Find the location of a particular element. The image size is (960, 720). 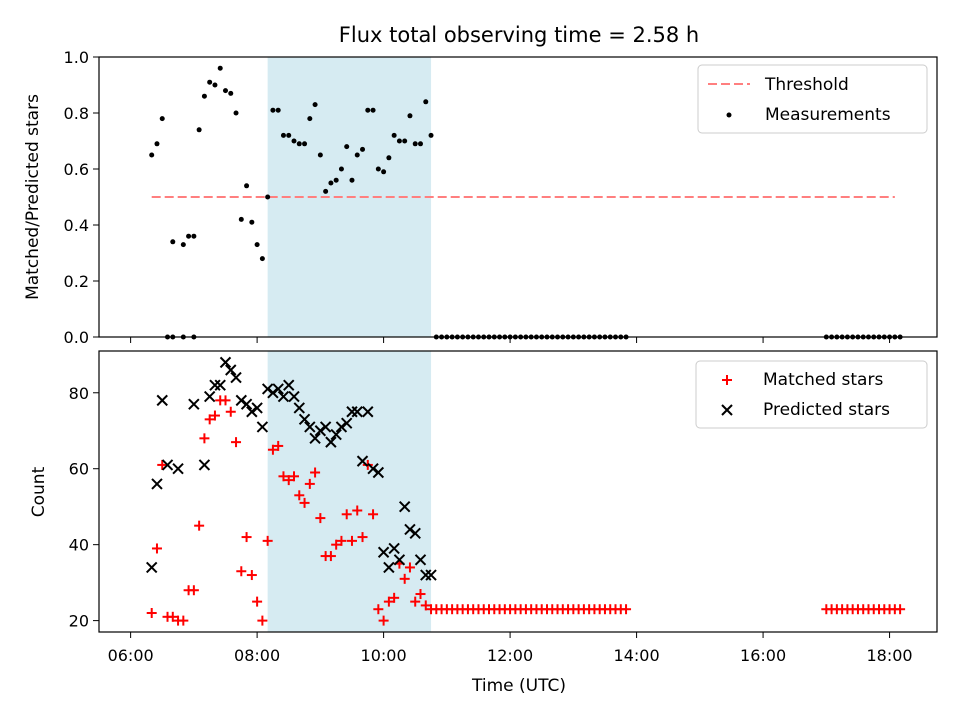

legend-matched-swatch is located at coordinates (727, 380).